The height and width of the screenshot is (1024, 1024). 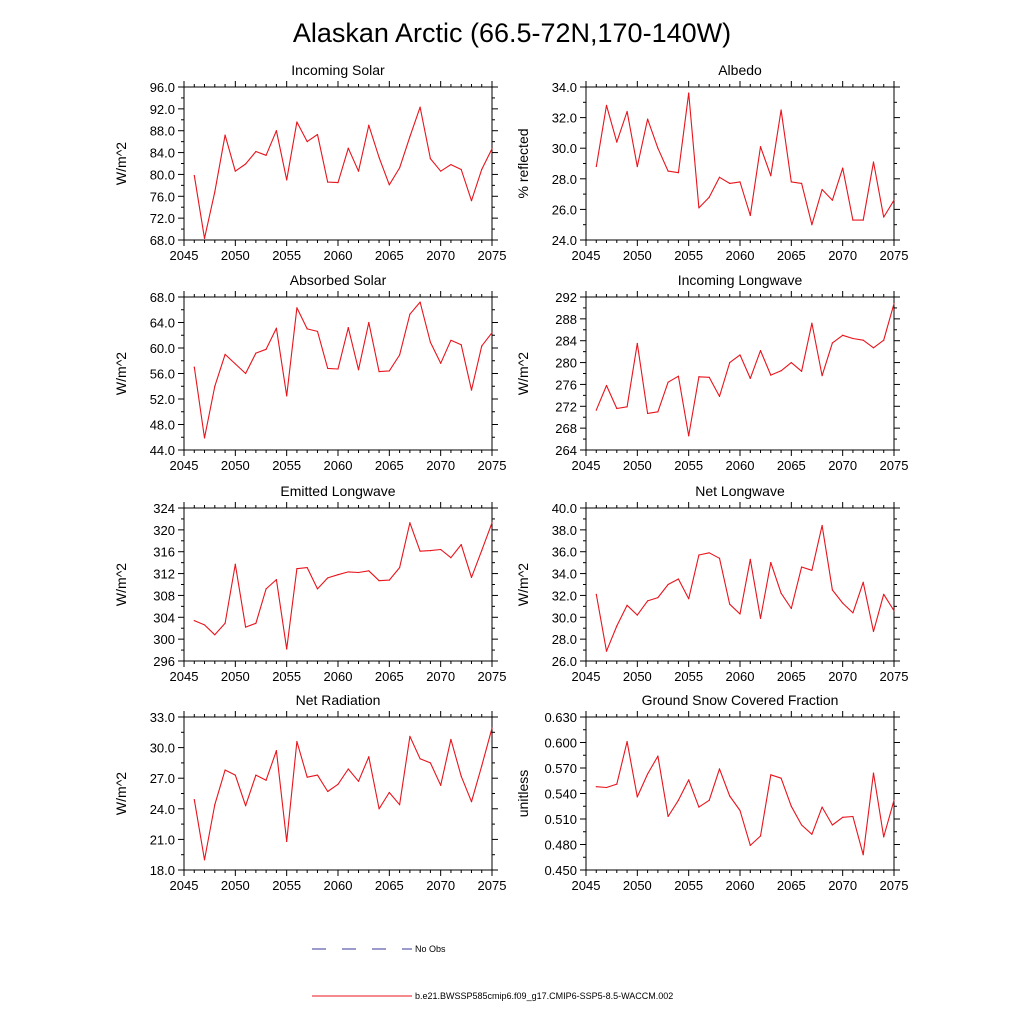 What do you see at coordinates (162, 218) in the screenshot?
I see `y-tick-label: 72.0` at bounding box center [162, 218].